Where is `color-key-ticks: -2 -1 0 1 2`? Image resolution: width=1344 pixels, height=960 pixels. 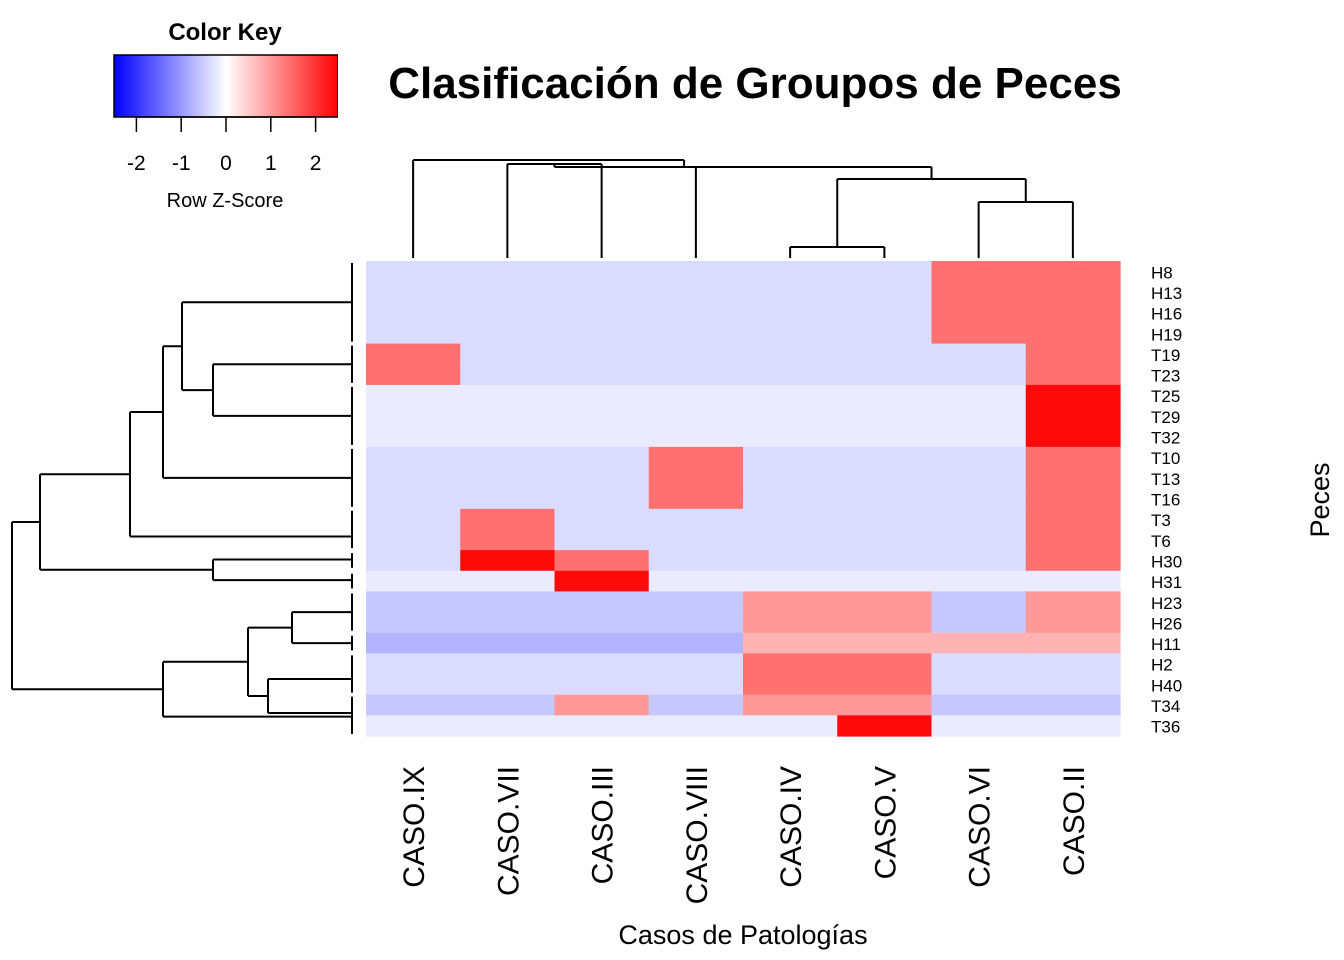
color-key-ticks: -2 -1 0 1 2 is located at coordinates (224, 145).